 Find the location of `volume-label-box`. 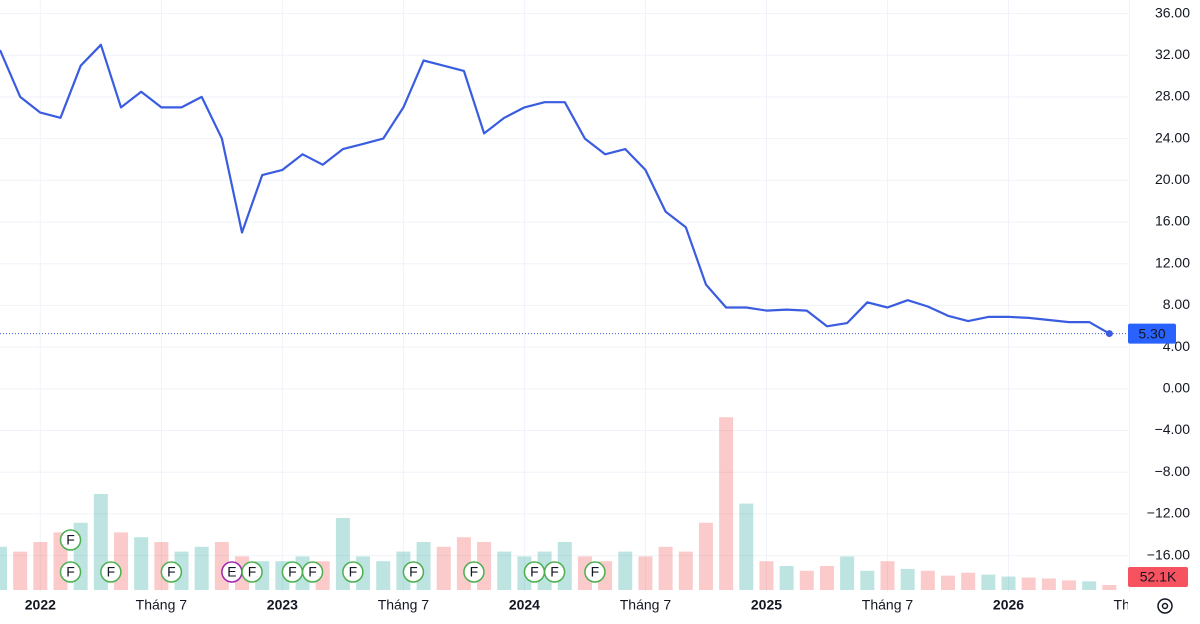

volume-label-box is located at coordinates (1158, 577).